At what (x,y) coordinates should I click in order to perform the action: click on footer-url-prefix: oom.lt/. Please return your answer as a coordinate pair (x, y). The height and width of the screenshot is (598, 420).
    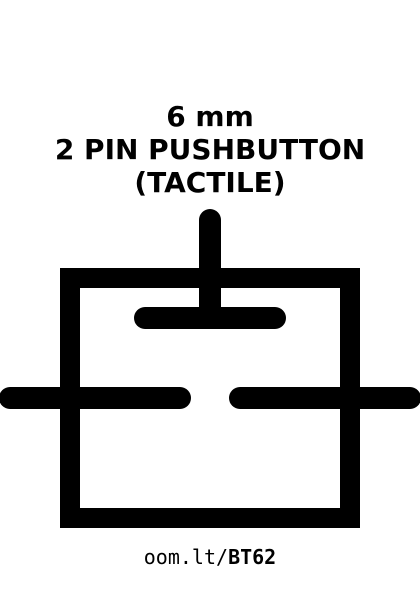
    Looking at the image, I should click on (186, 557).